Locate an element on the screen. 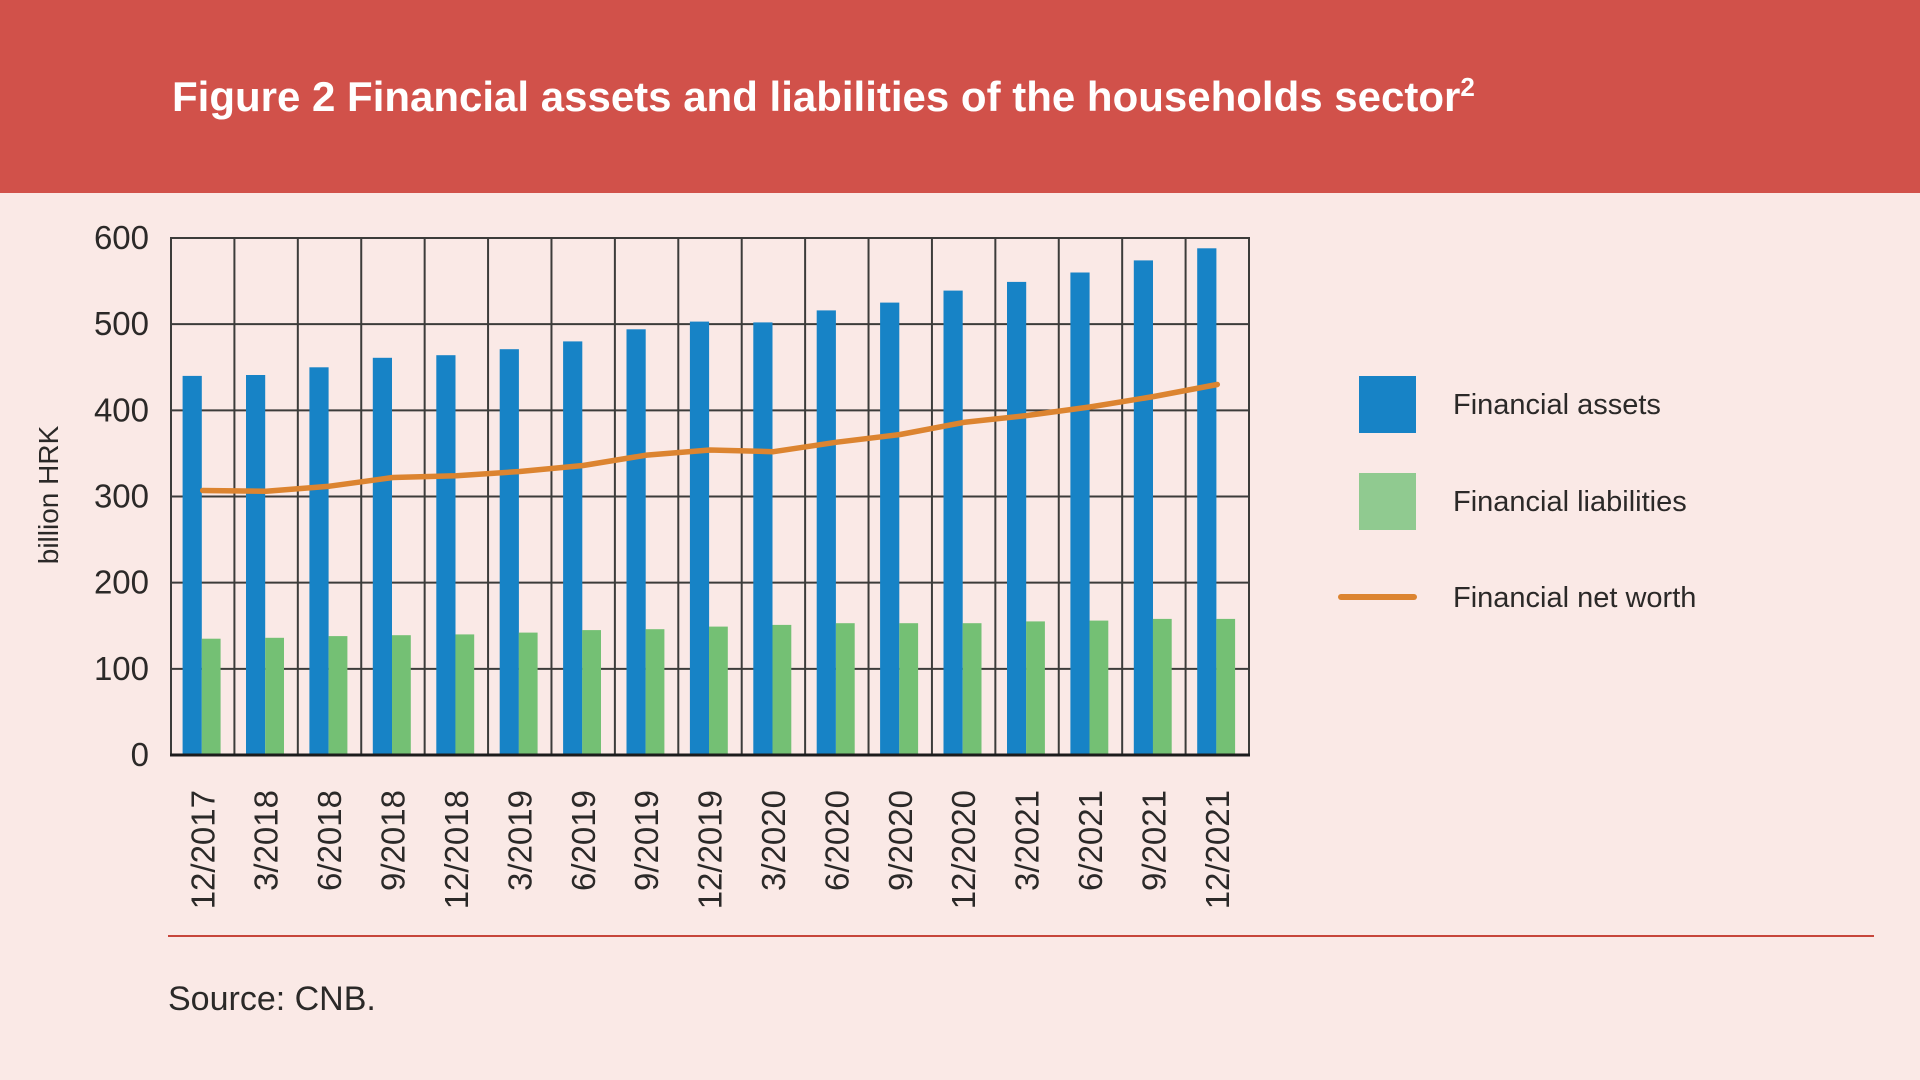 Image resolution: width=1920 pixels, height=1080 pixels. bar-liabilities-3/2021 is located at coordinates (1035, 688).